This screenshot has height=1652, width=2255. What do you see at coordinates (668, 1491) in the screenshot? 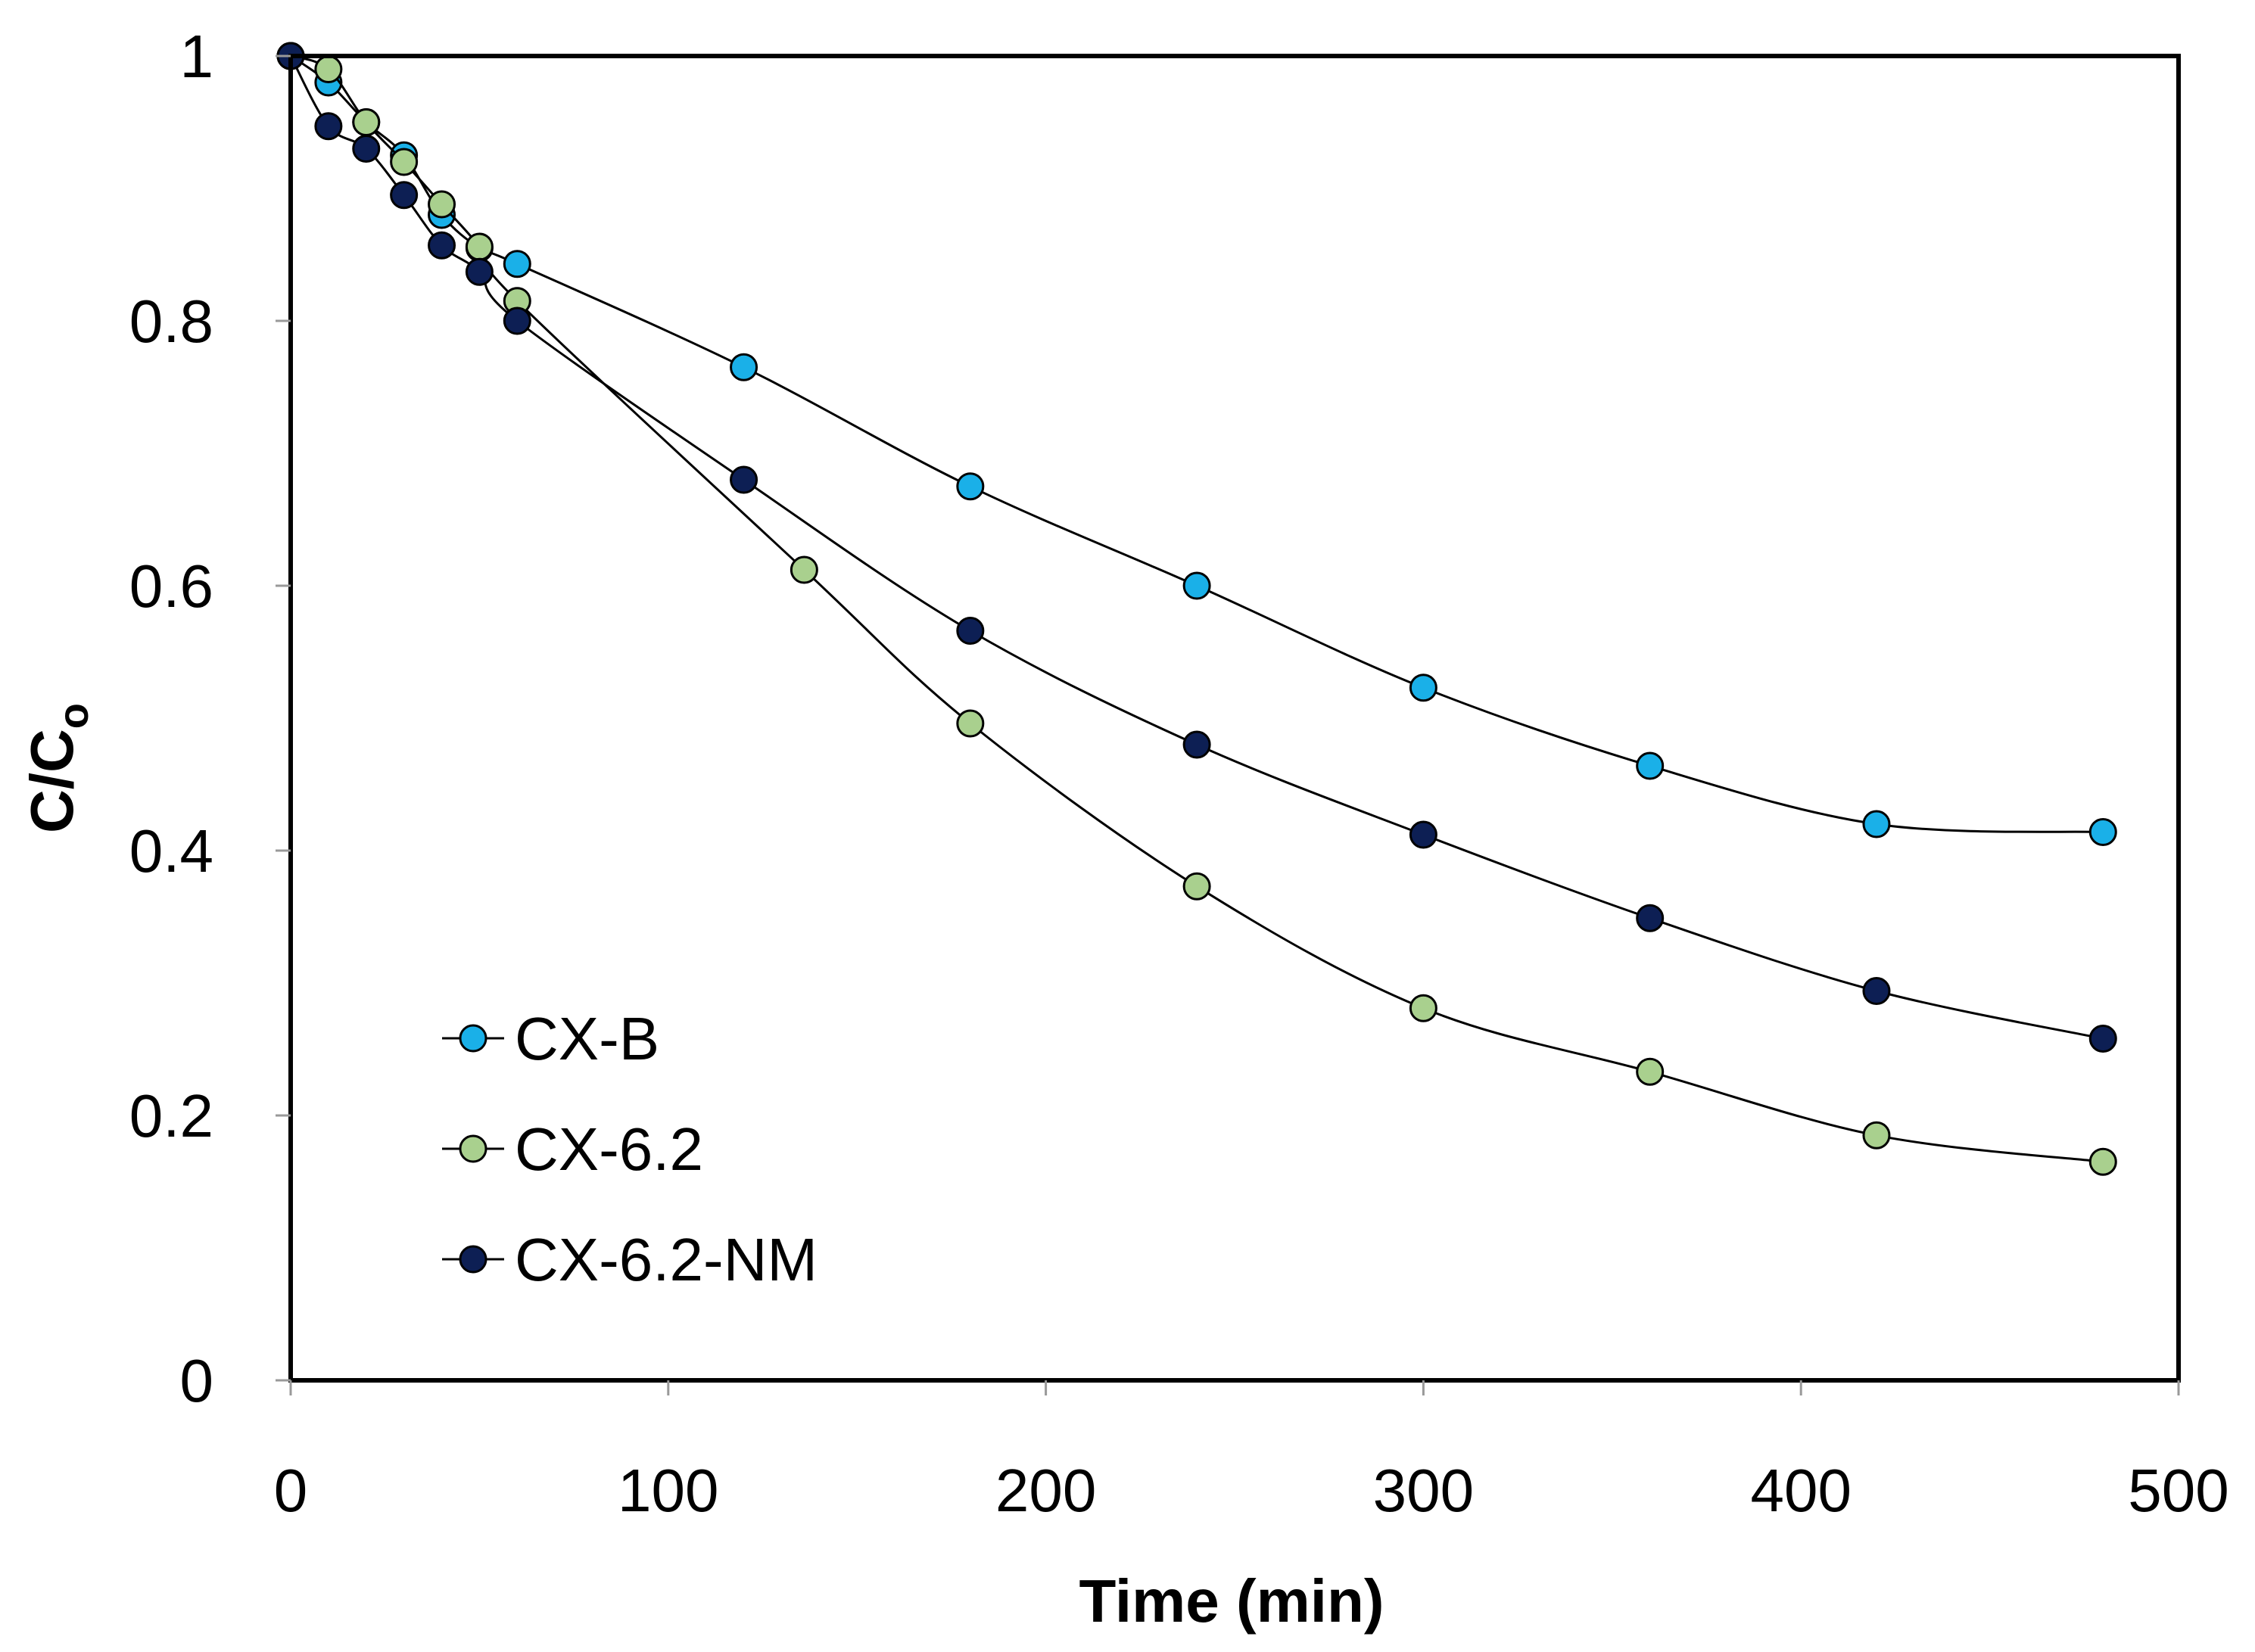
I see `x-tick-label: 100` at bounding box center [668, 1491].